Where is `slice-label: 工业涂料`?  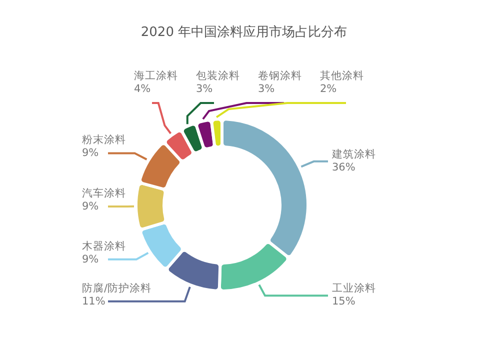
slice-label: 工业涂料 is located at coordinates (354, 288).